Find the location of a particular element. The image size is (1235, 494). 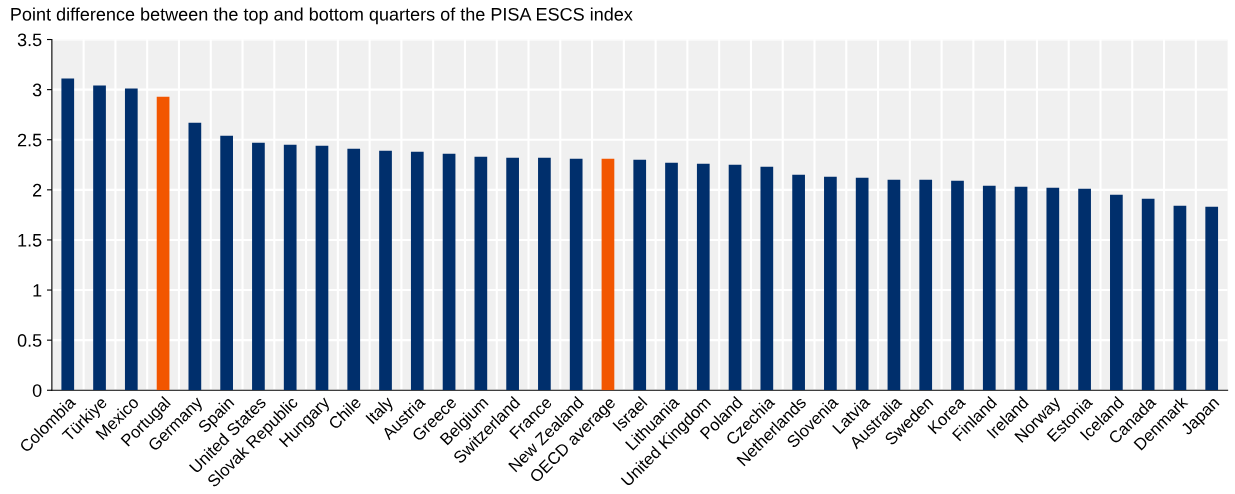

chart-title: Point difference between the top and bottom quarters of the PISA ESCS index is located at coordinates (322, 16).